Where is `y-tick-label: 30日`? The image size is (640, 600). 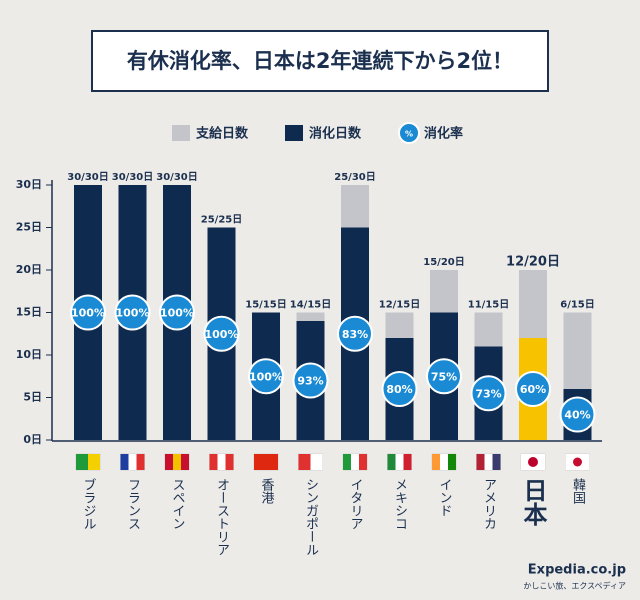
y-tick-label: 30日 is located at coordinates (29, 184).